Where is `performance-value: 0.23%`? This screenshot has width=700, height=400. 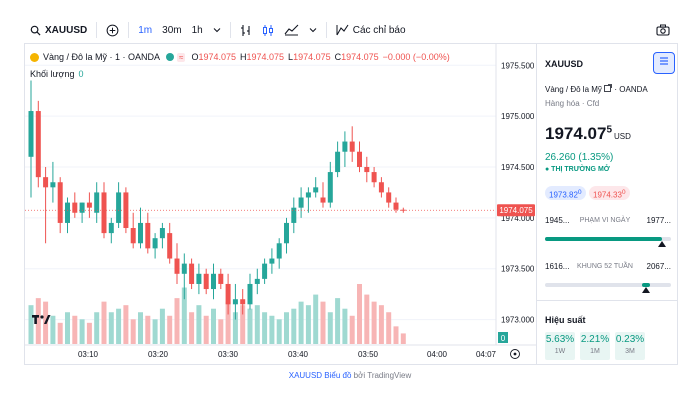 performance-value: 0.23% is located at coordinates (630, 339).